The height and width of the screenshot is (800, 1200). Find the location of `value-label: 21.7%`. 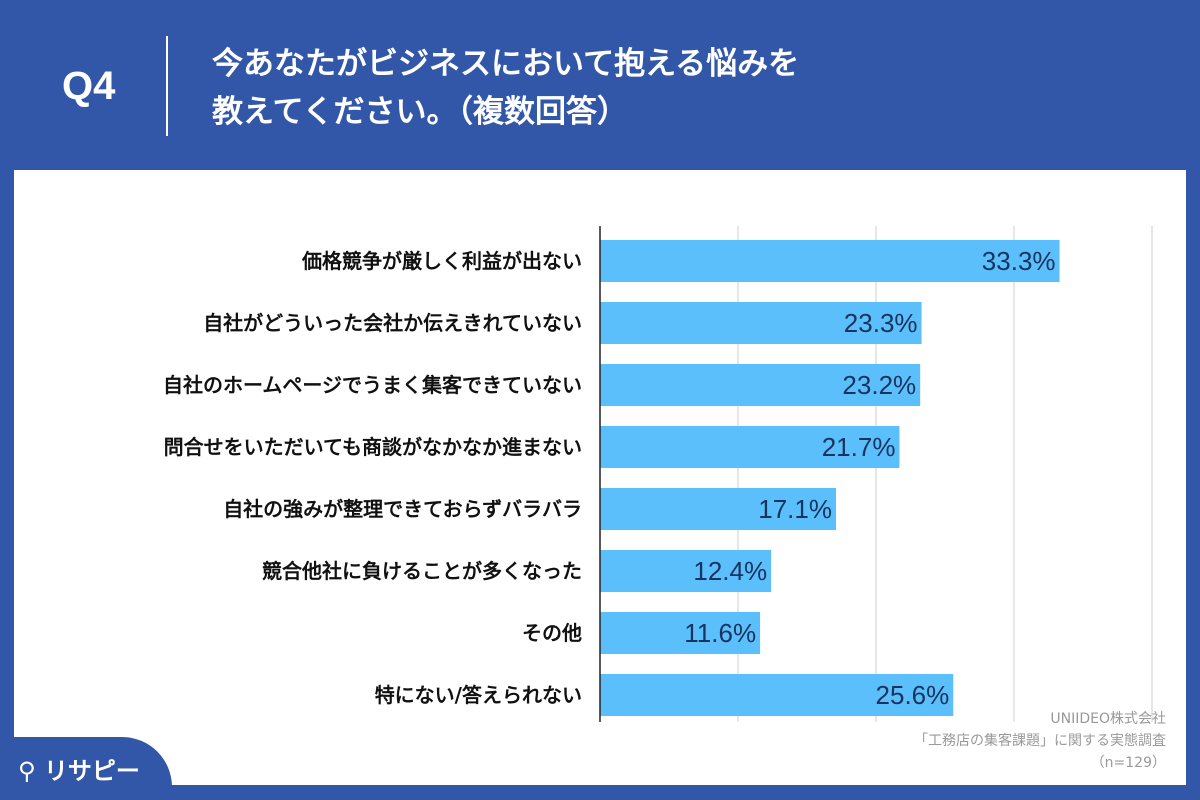

value-label: 21.7% is located at coordinates (859, 447).